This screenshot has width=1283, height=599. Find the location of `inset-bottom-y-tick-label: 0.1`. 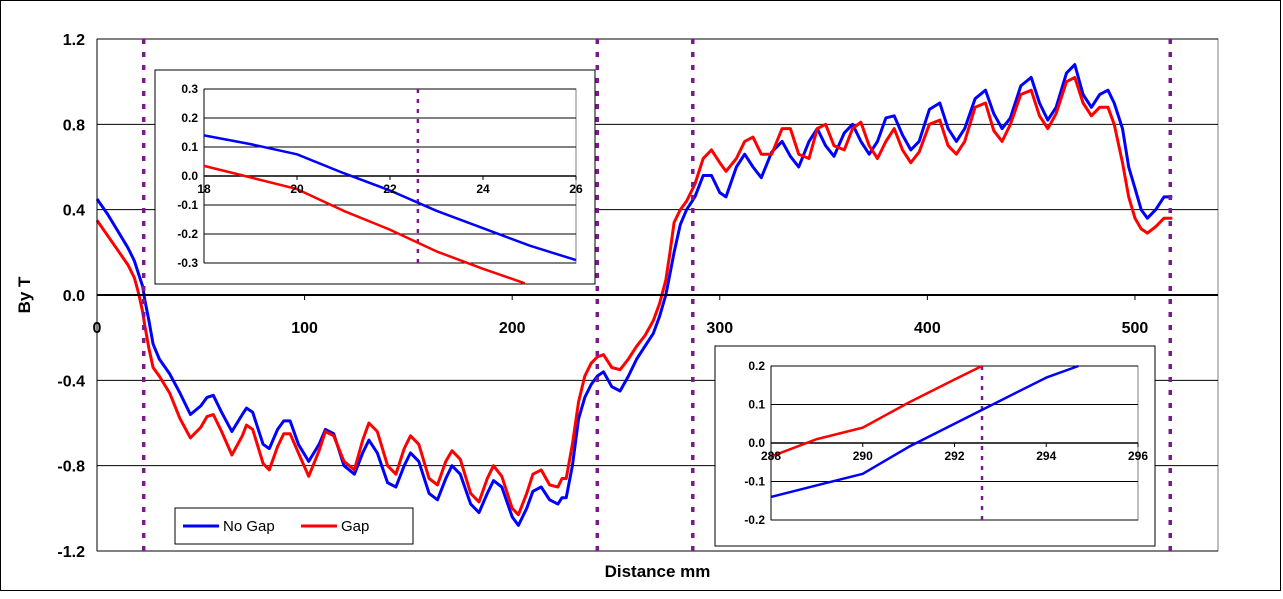

inset-bottom-y-tick-label: 0.1 is located at coordinates (756, 405).